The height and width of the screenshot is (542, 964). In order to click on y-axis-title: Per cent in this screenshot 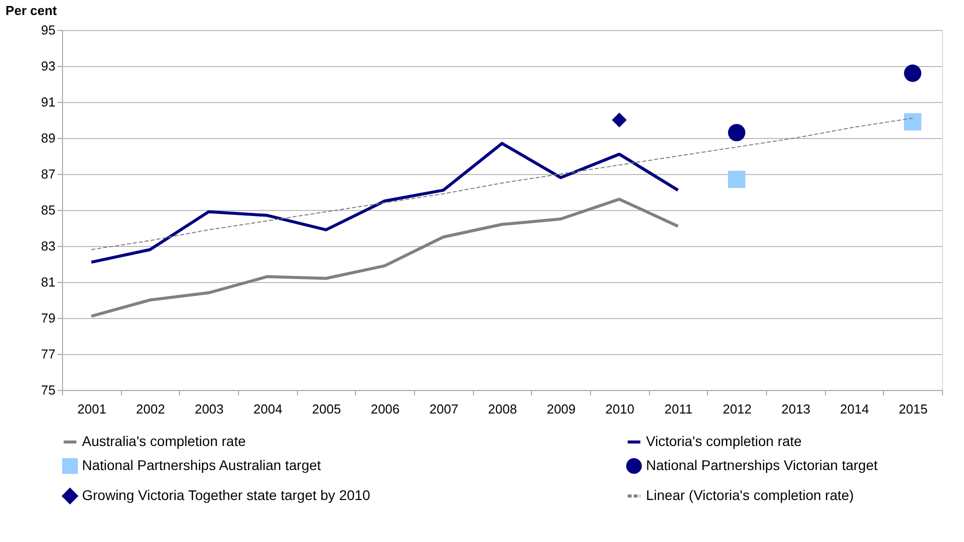, I will do `click(32, 10)`.